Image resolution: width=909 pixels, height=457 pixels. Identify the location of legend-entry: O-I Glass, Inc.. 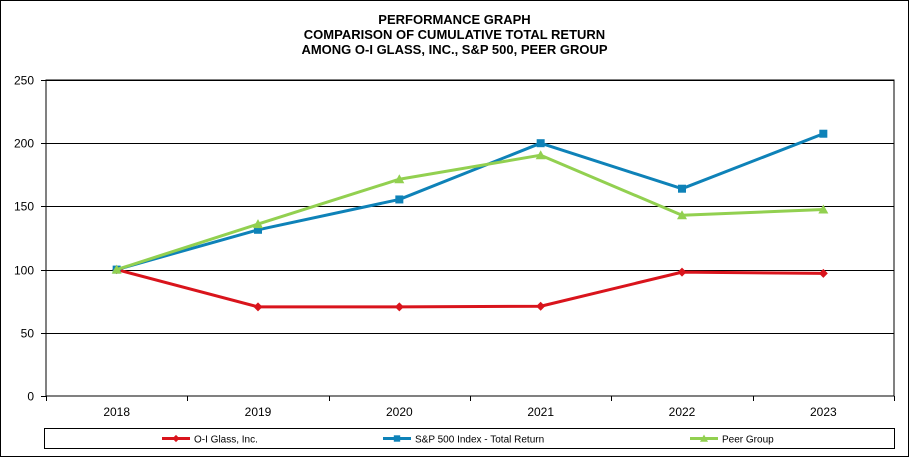
(210, 440).